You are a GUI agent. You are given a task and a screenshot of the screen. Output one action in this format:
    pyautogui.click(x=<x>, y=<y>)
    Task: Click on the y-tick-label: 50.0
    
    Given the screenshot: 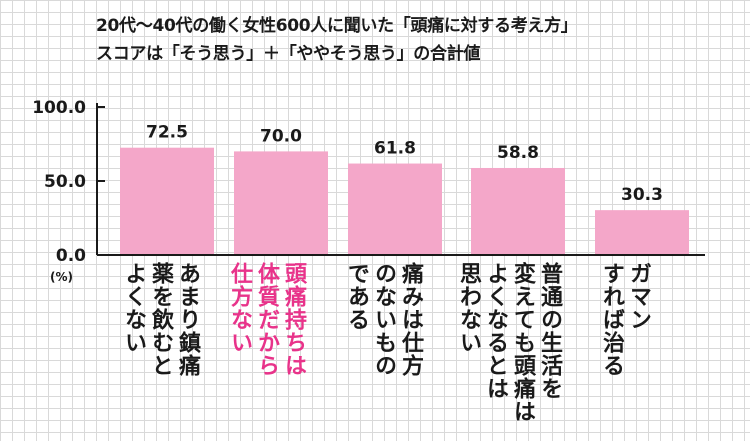 What is the action you would take?
    pyautogui.click(x=65, y=182)
    